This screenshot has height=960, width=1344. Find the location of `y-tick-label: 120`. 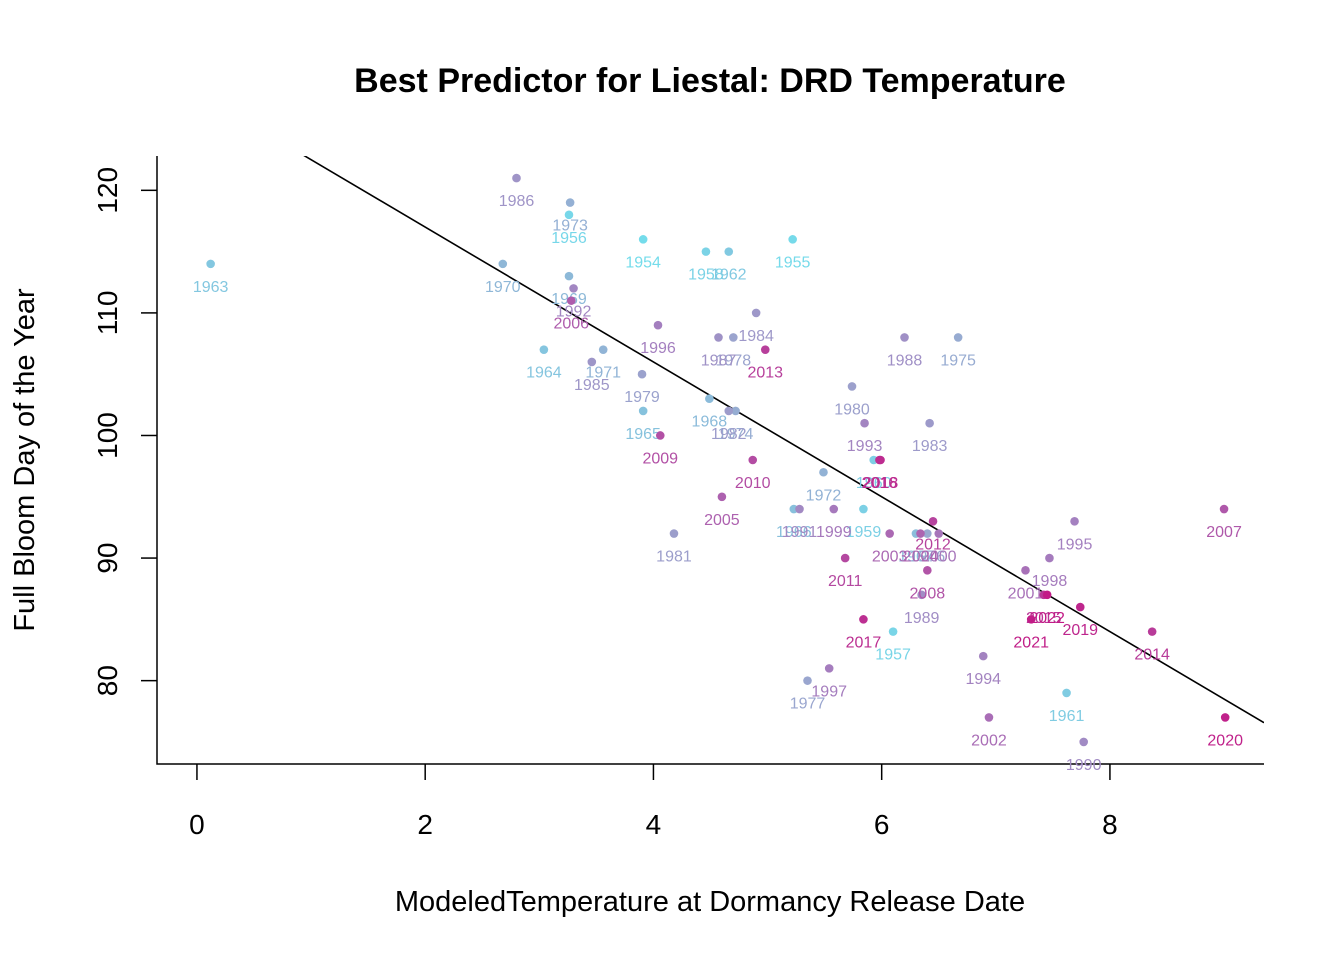

y-tick-label: 120 is located at coordinates (107, 190).